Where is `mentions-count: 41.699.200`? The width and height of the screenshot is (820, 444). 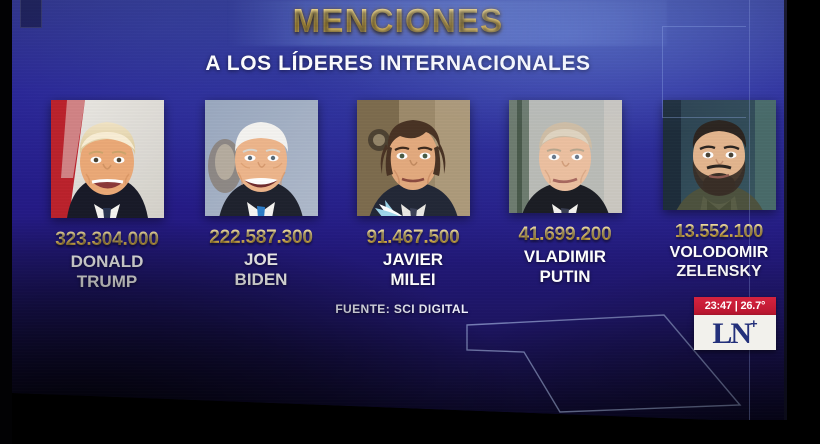 mentions-count: 41.699.200 is located at coordinates (565, 234).